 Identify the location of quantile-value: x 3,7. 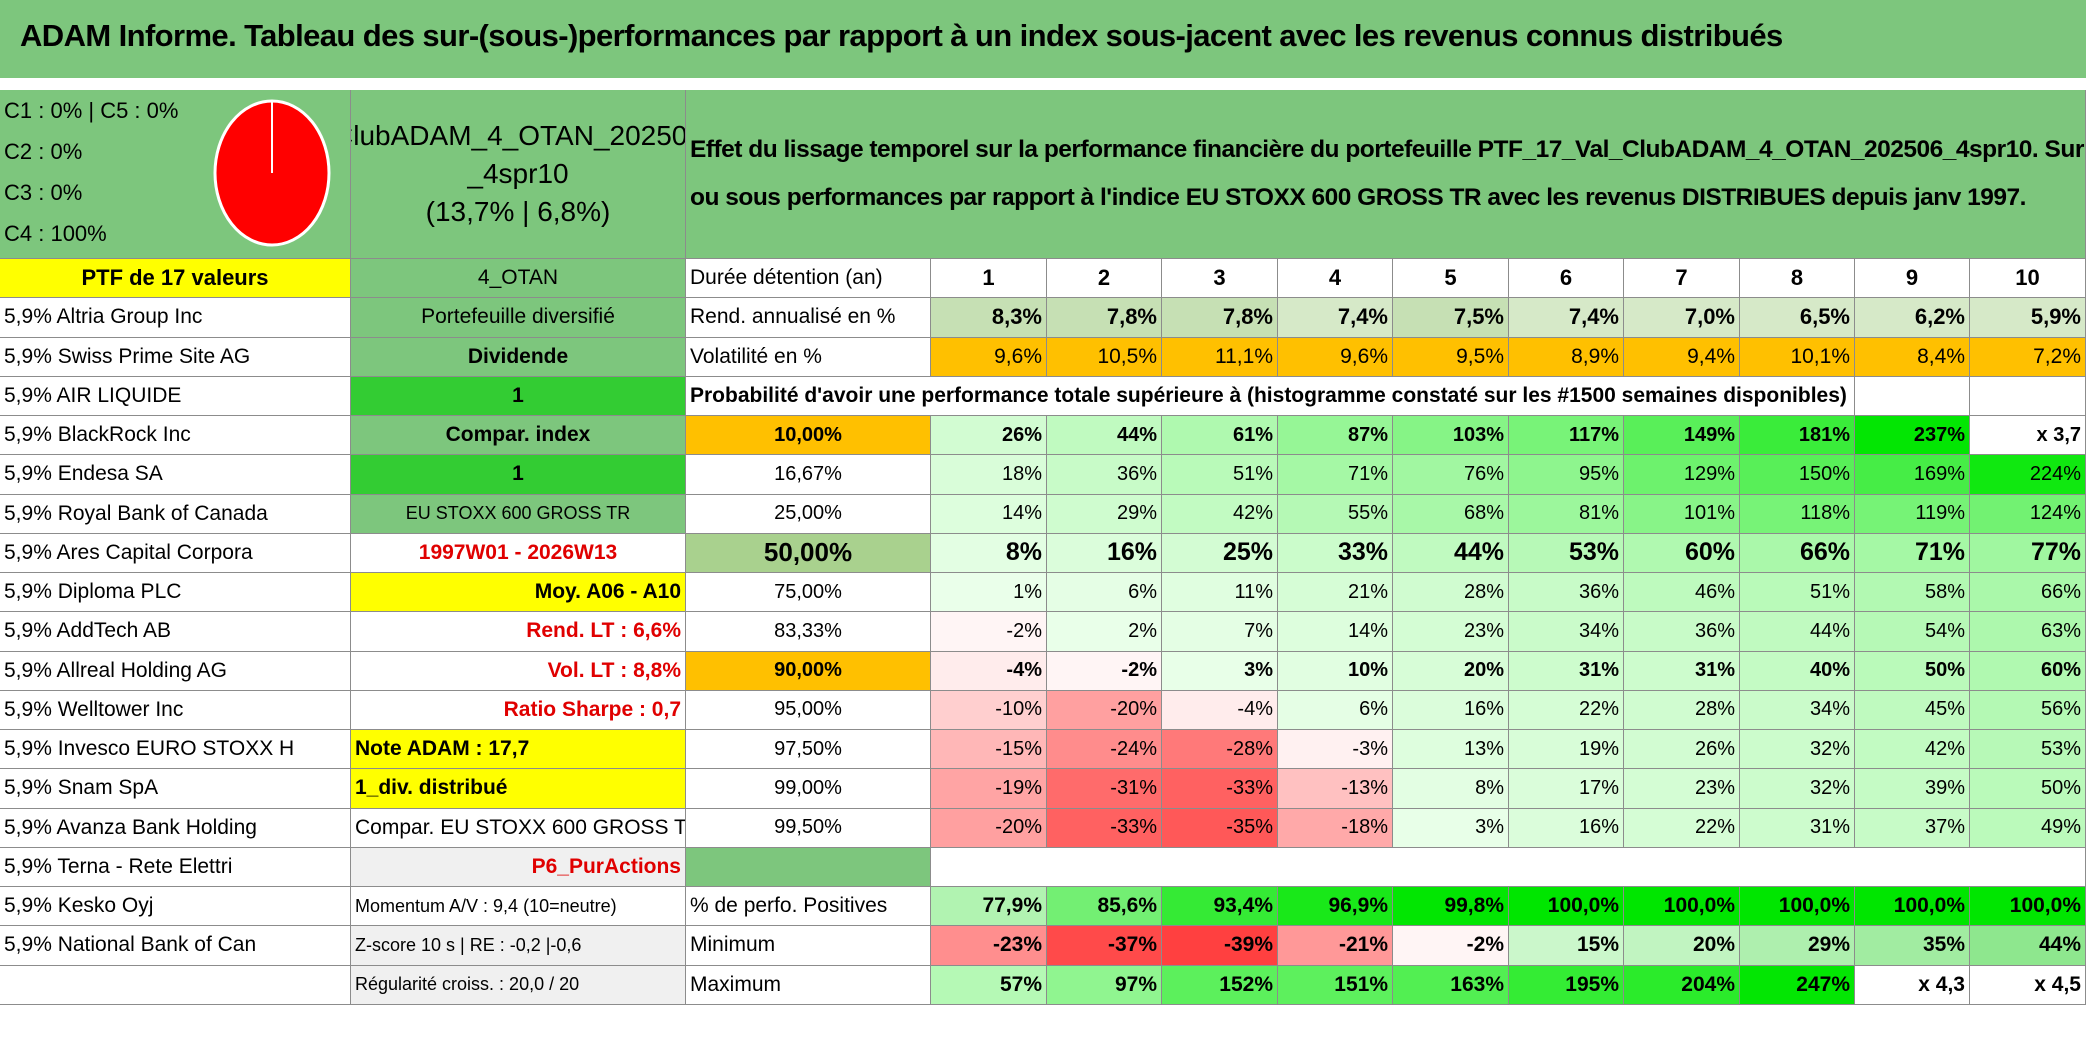
(2028, 436).